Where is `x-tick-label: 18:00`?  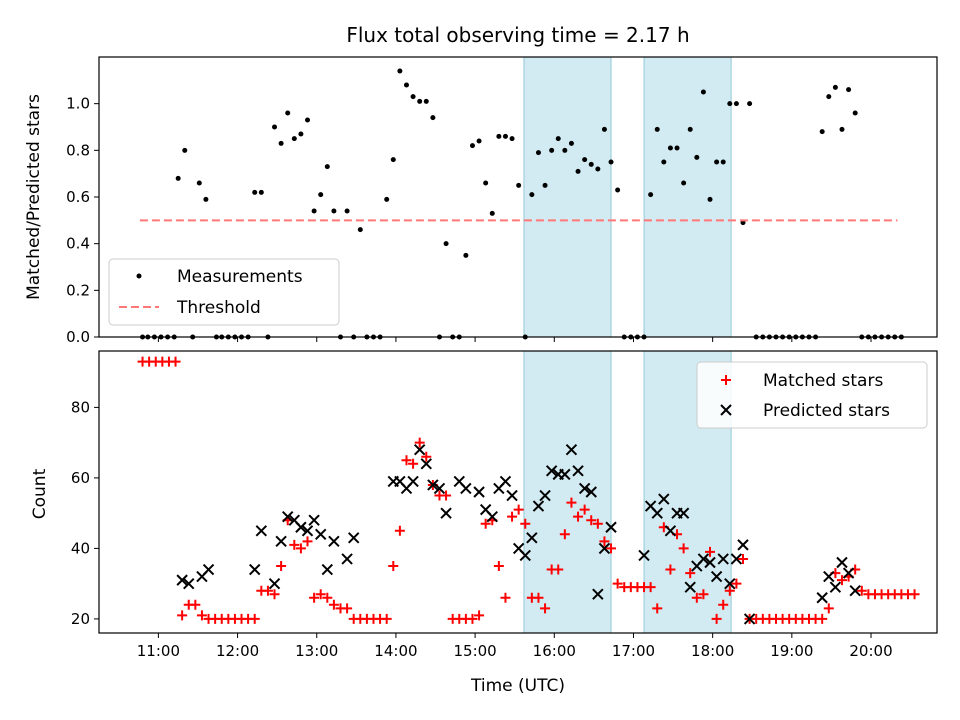 x-tick-label: 18:00 is located at coordinates (712, 651).